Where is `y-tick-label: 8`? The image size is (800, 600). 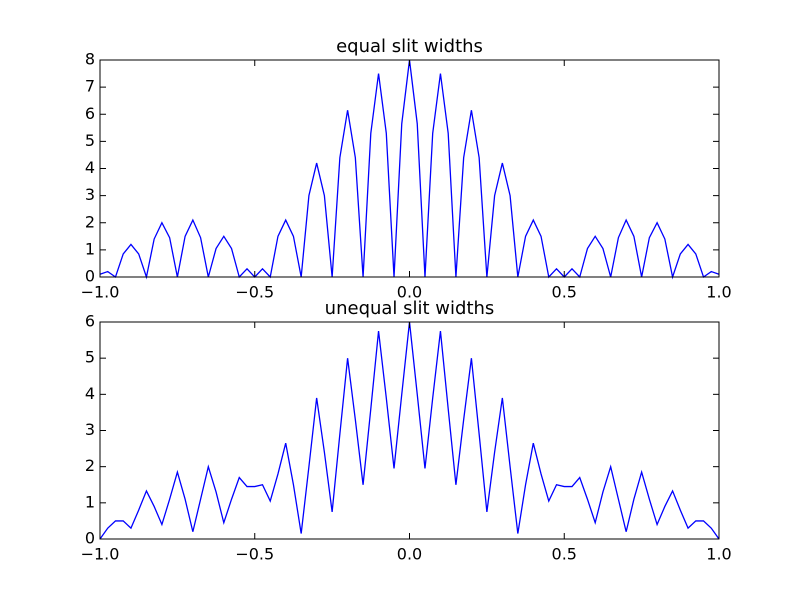
y-tick-label: 8 is located at coordinates (90, 59).